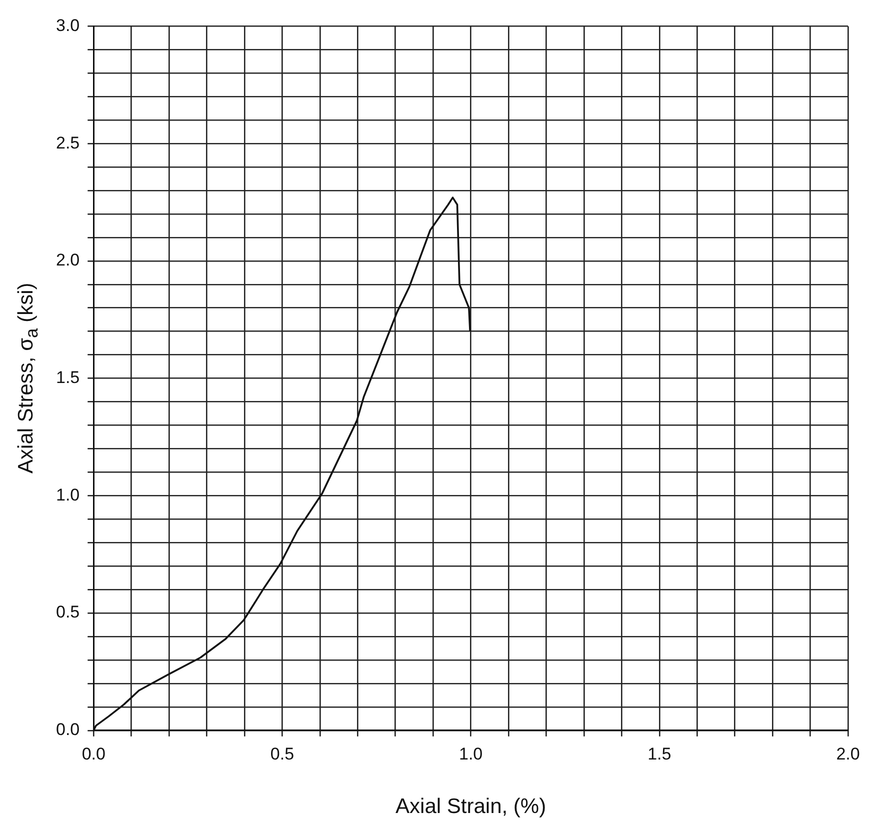 This screenshot has height=832, width=878. Describe the element at coordinates (68, 494) in the screenshot. I see `y-tick-label: 1.0` at that location.